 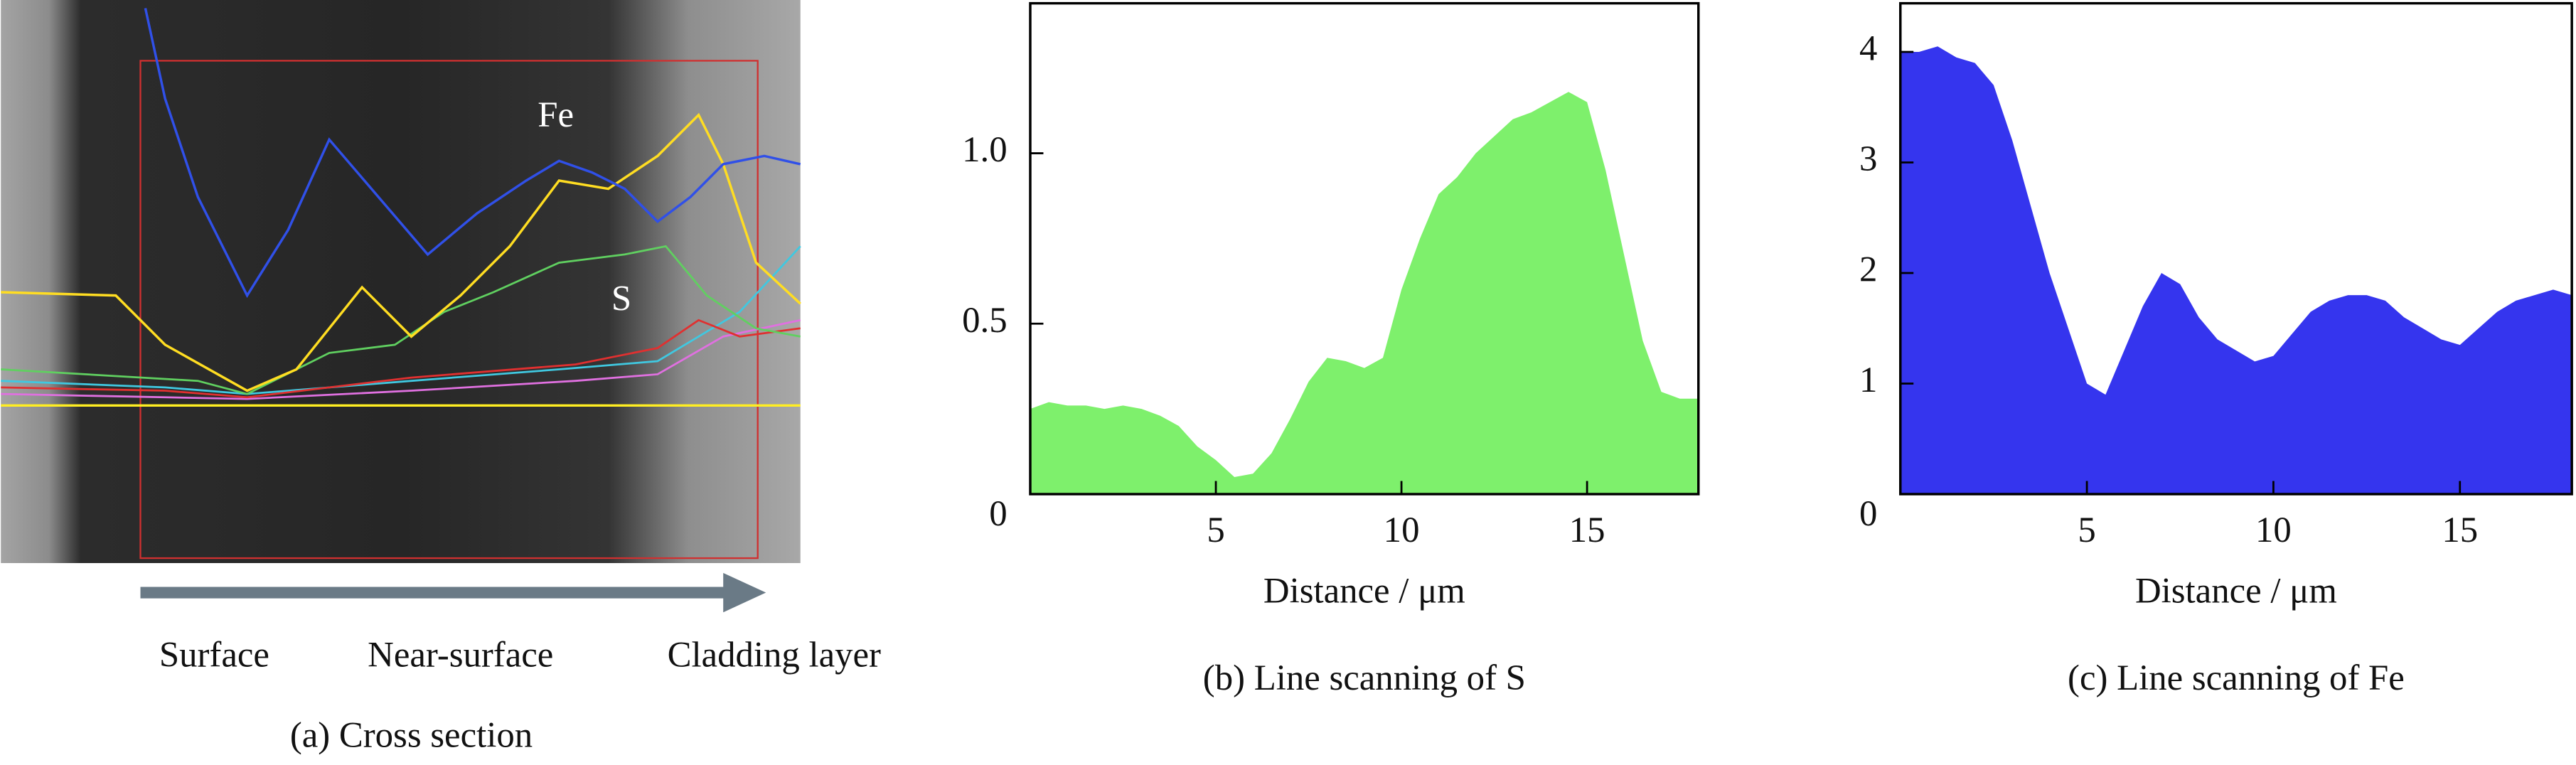 What do you see at coordinates (1868, 270) in the screenshot?
I see `y-tick-label: 2` at bounding box center [1868, 270].